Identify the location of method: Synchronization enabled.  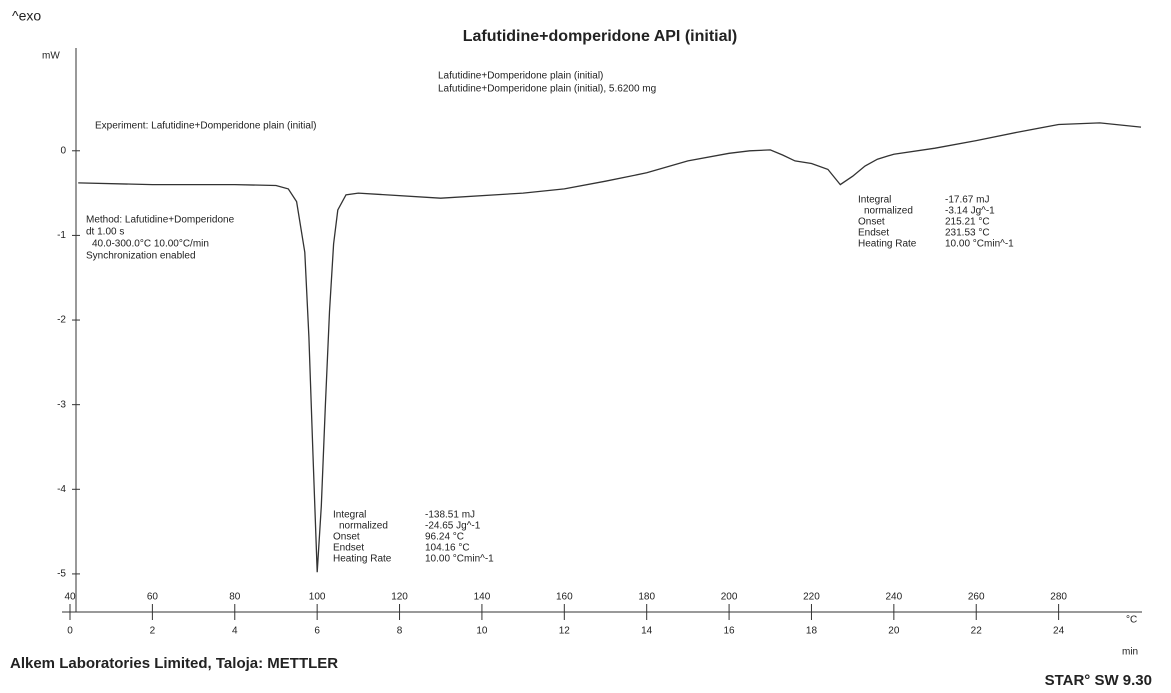
(141, 256).